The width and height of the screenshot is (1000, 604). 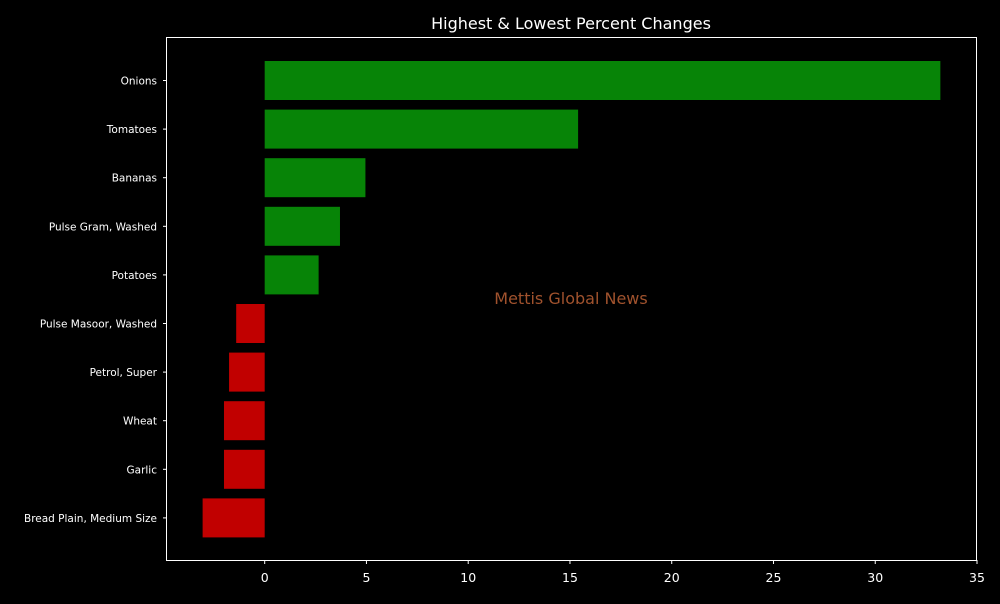 I want to click on y-tick-label: Pulse Masoor, Washed, so click(x=98, y=325).